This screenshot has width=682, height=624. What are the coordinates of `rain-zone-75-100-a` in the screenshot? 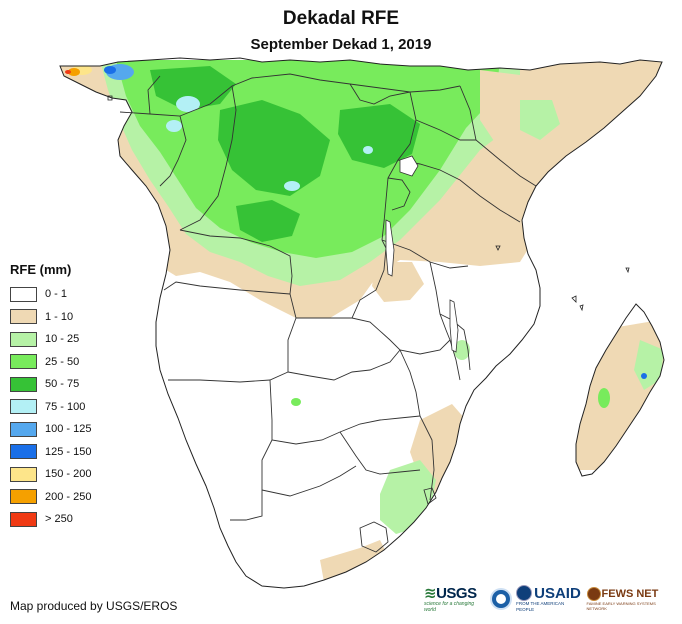 It's located at (188, 104).